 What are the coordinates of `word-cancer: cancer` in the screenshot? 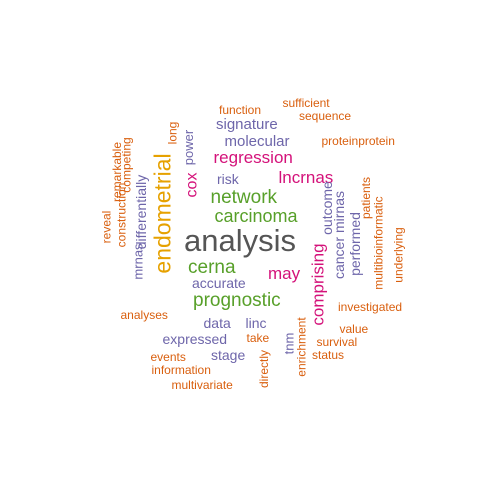 It's located at (339, 258).